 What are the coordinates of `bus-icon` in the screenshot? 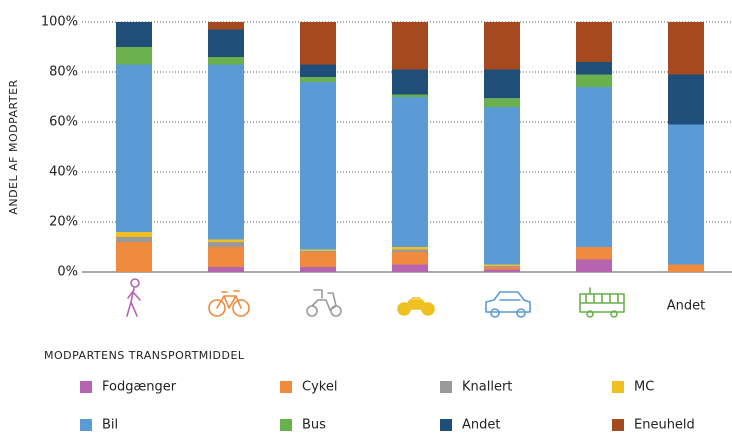 It's located at (602, 302).